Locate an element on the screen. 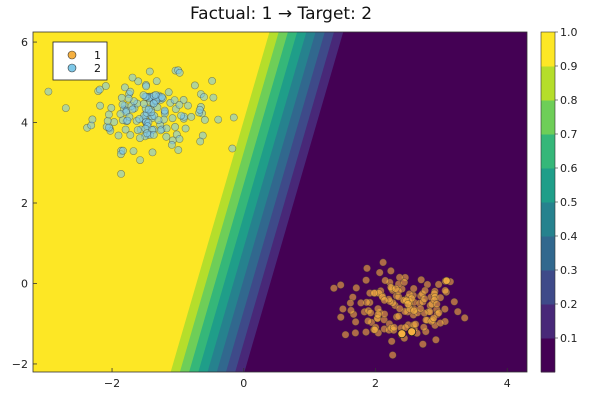 This screenshot has width=600, height=400. y-tick-label: 2 is located at coordinates (24, 203).